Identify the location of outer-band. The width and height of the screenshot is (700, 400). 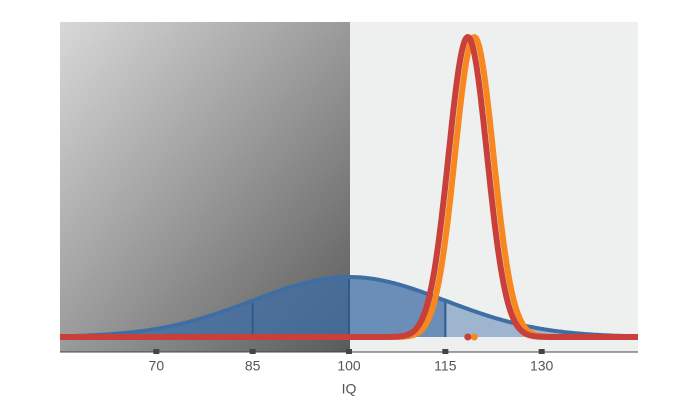
(541, 318).